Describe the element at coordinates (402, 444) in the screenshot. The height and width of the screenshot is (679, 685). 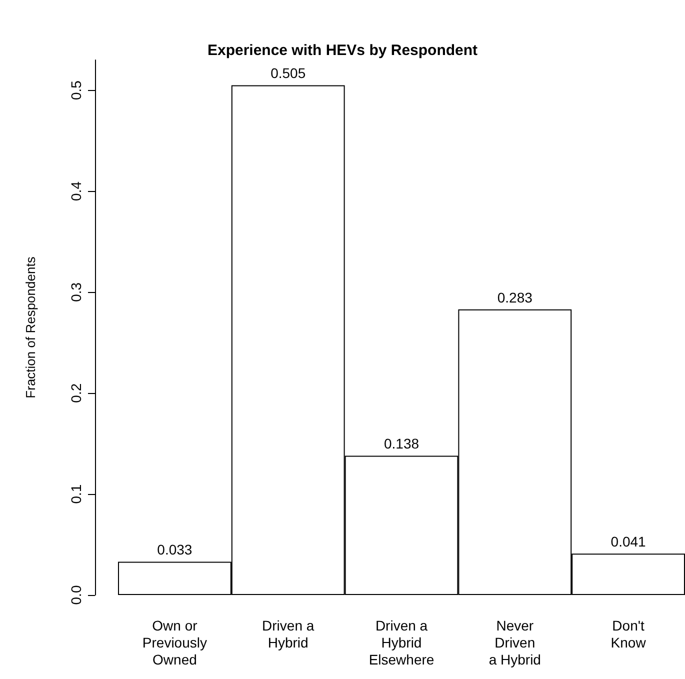
I see `data-label: 0.138` at that location.